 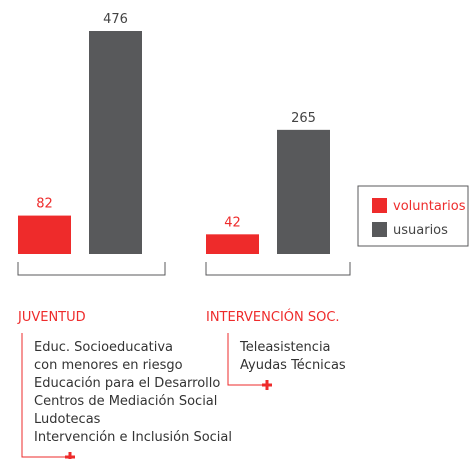 I want to click on legend-label: voluntarios, so click(x=429, y=206).